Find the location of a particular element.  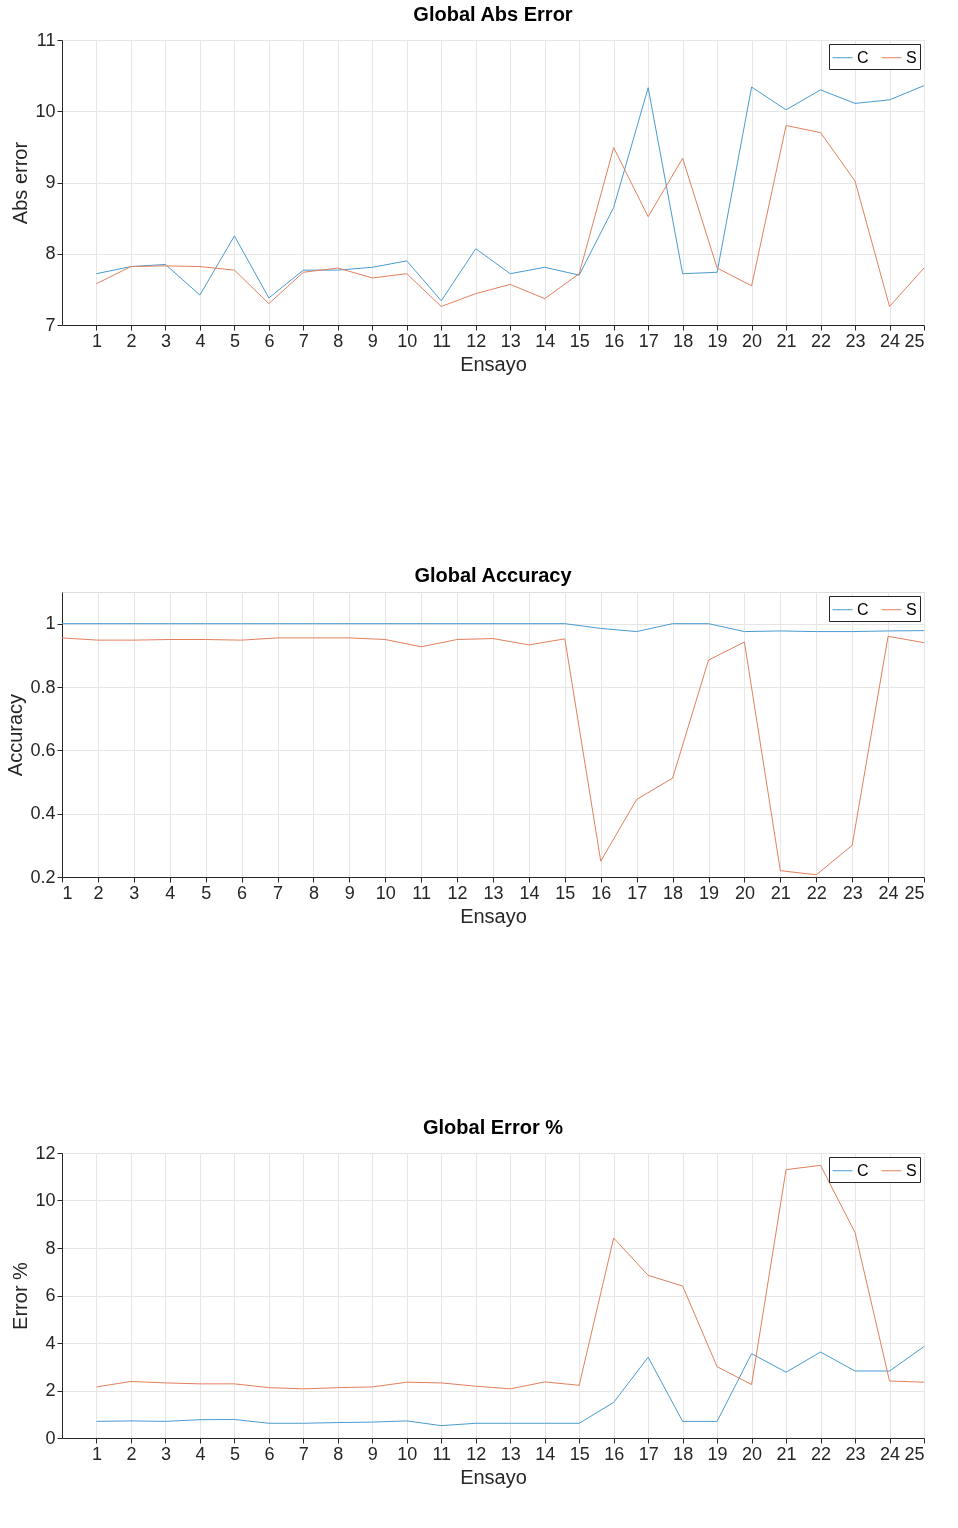

y-tick-label: 4 is located at coordinates (50, 1342).